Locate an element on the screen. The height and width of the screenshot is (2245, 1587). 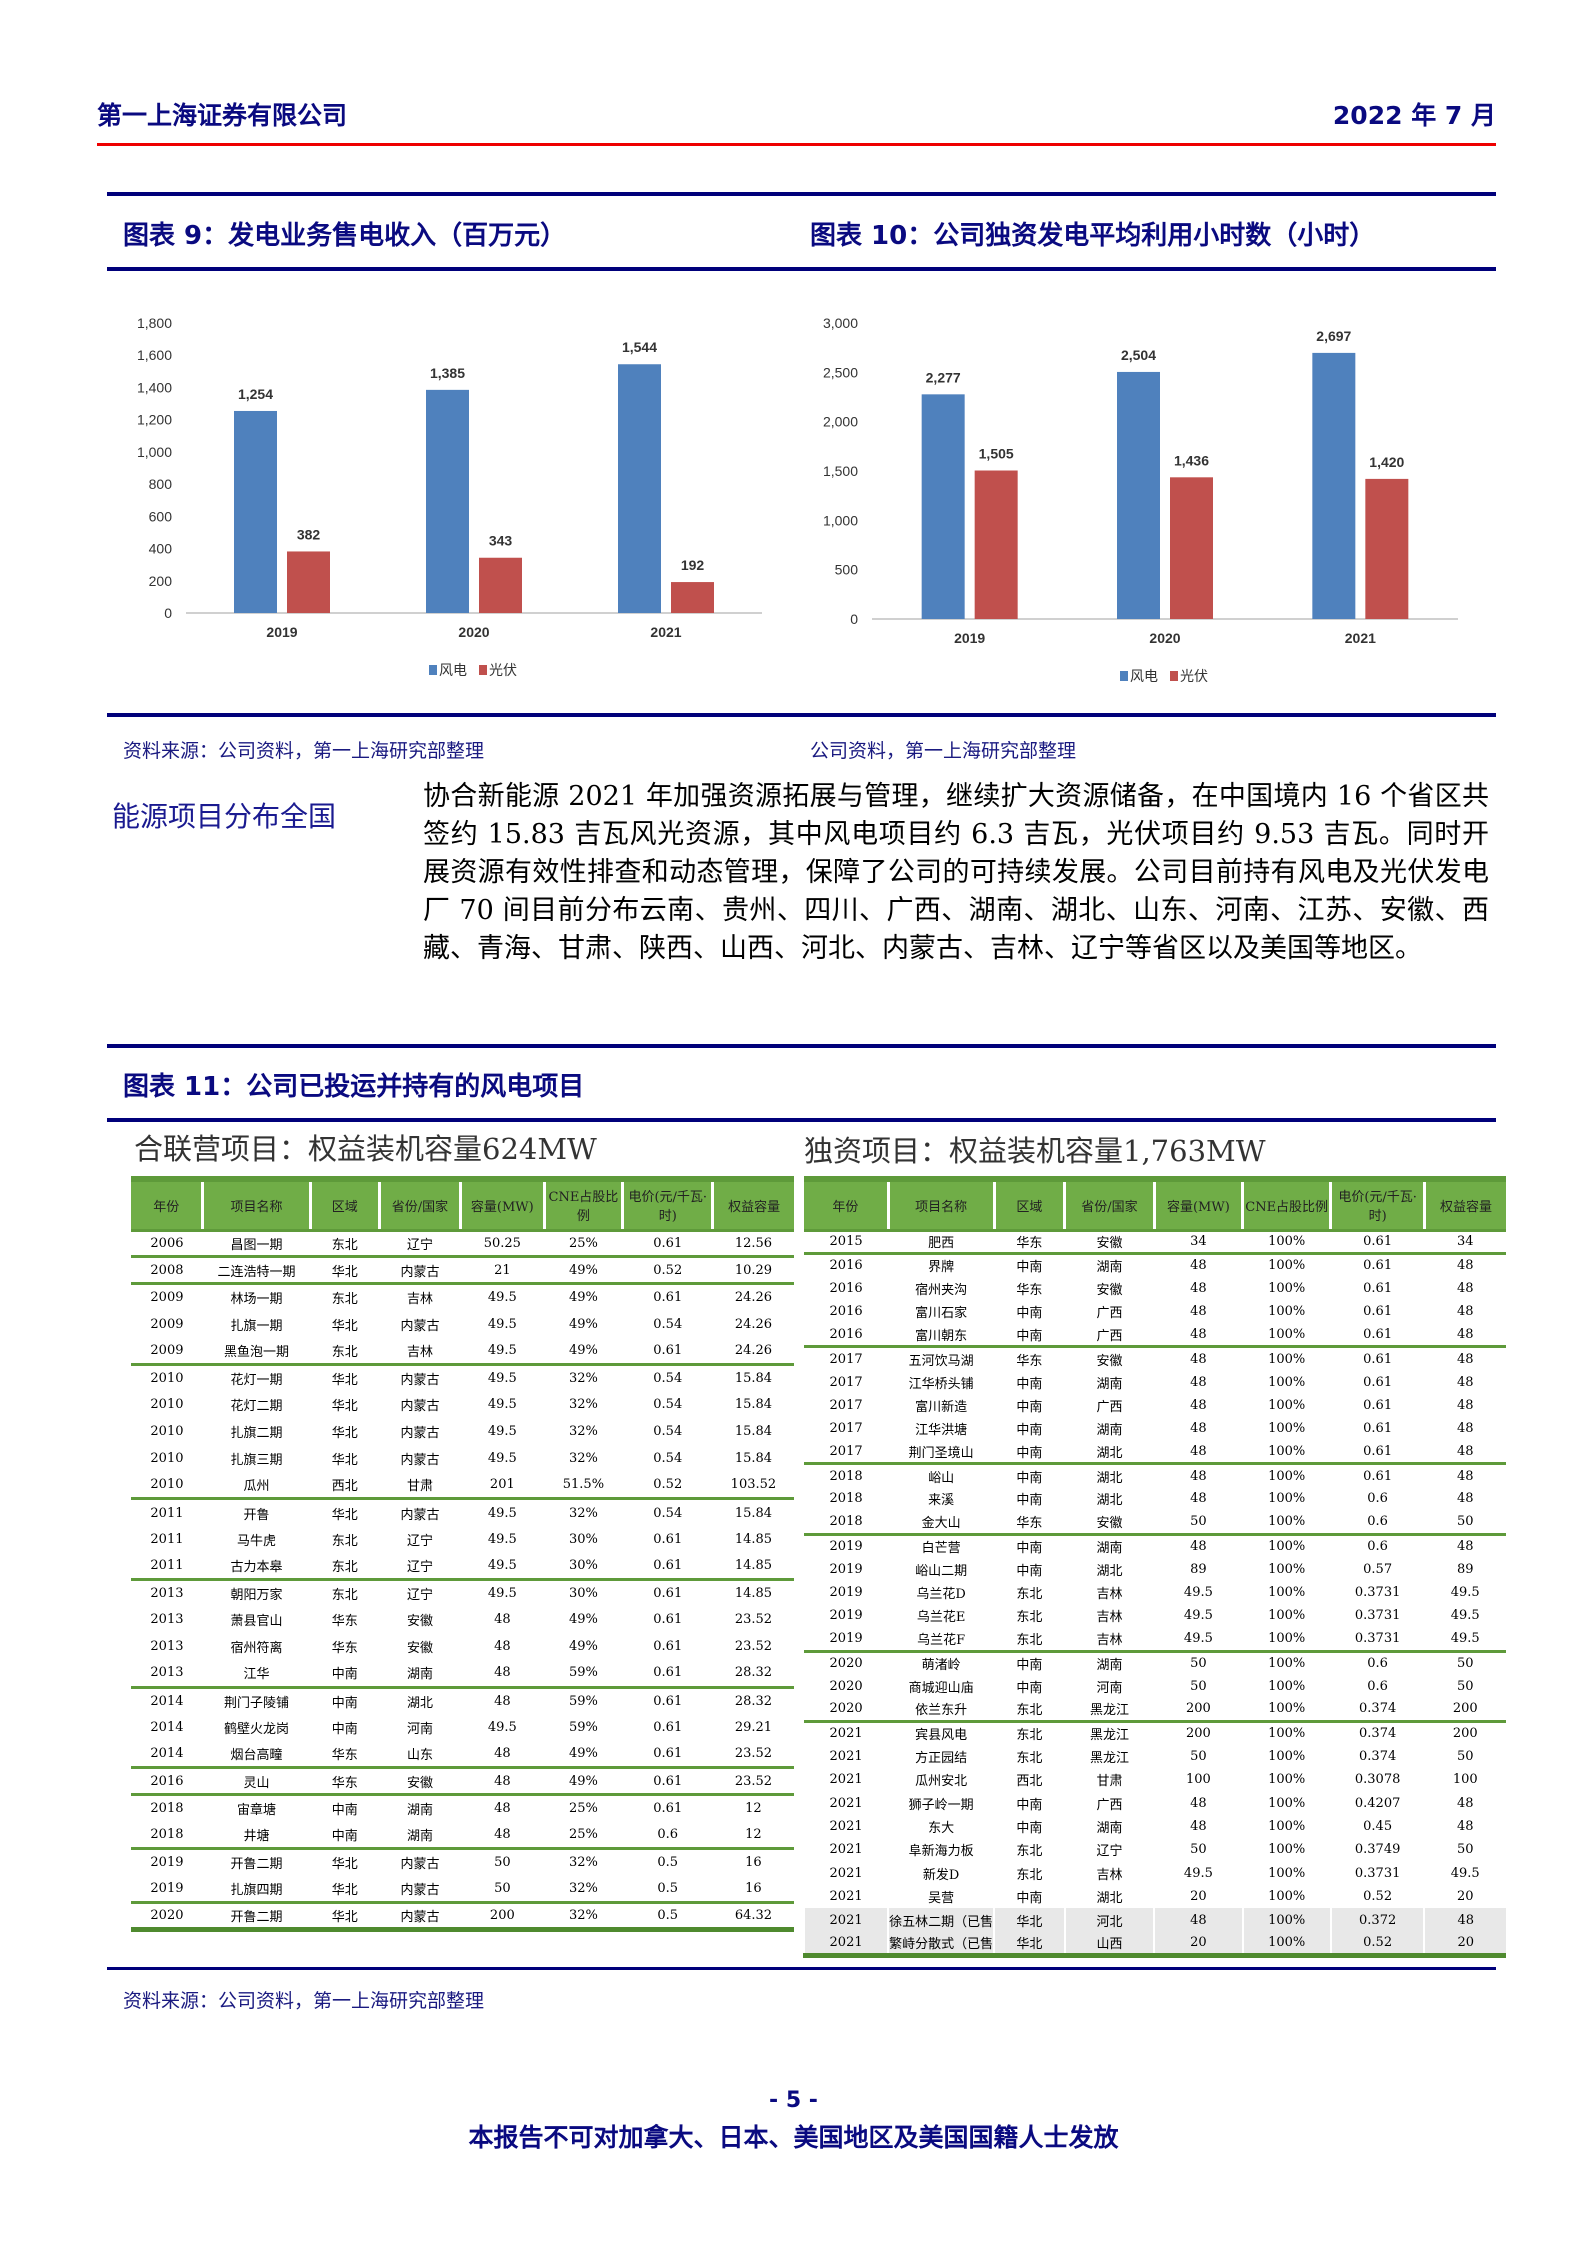
table-cell: 2019 is located at coordinates (846, 1569).